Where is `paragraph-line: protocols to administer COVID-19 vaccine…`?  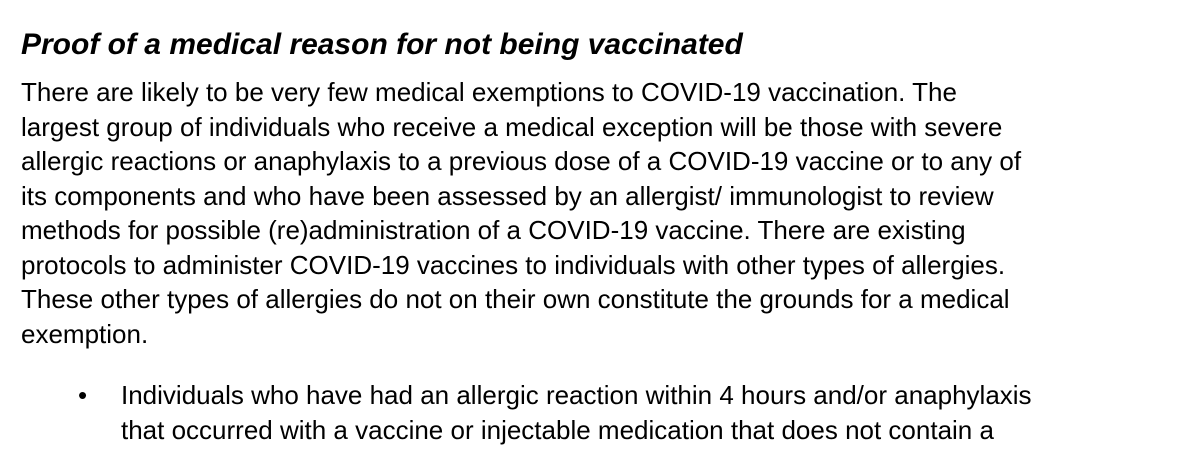 paragraph-line: protocols to administer COVID-19 vaccine… is located at coordinates (513, 264).